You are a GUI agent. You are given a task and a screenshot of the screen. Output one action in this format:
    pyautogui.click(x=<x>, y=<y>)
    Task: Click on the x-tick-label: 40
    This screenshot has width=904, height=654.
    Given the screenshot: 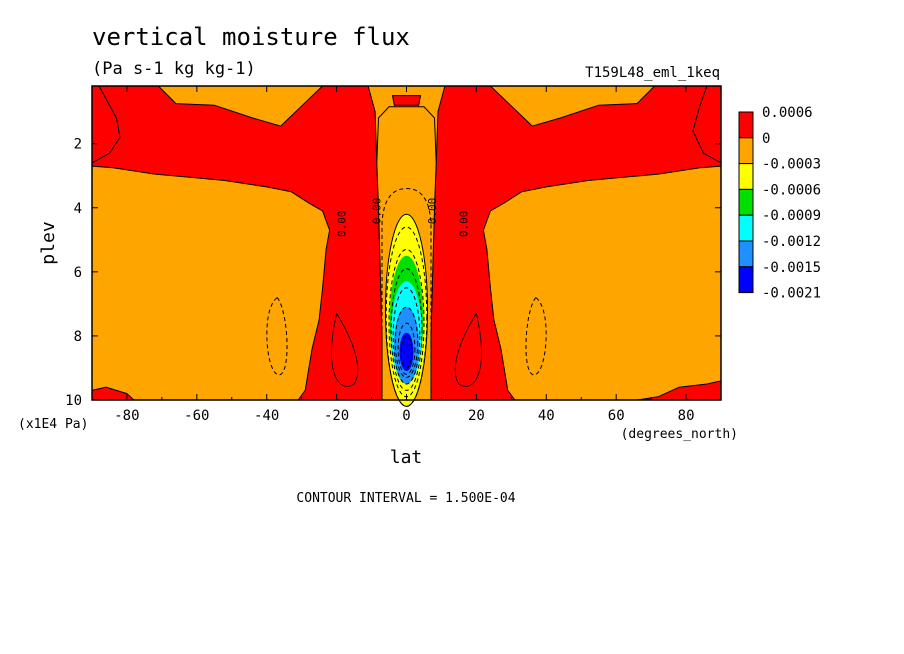 What is the action you would take?
    pyautogui.click(x=546, y=416)
    